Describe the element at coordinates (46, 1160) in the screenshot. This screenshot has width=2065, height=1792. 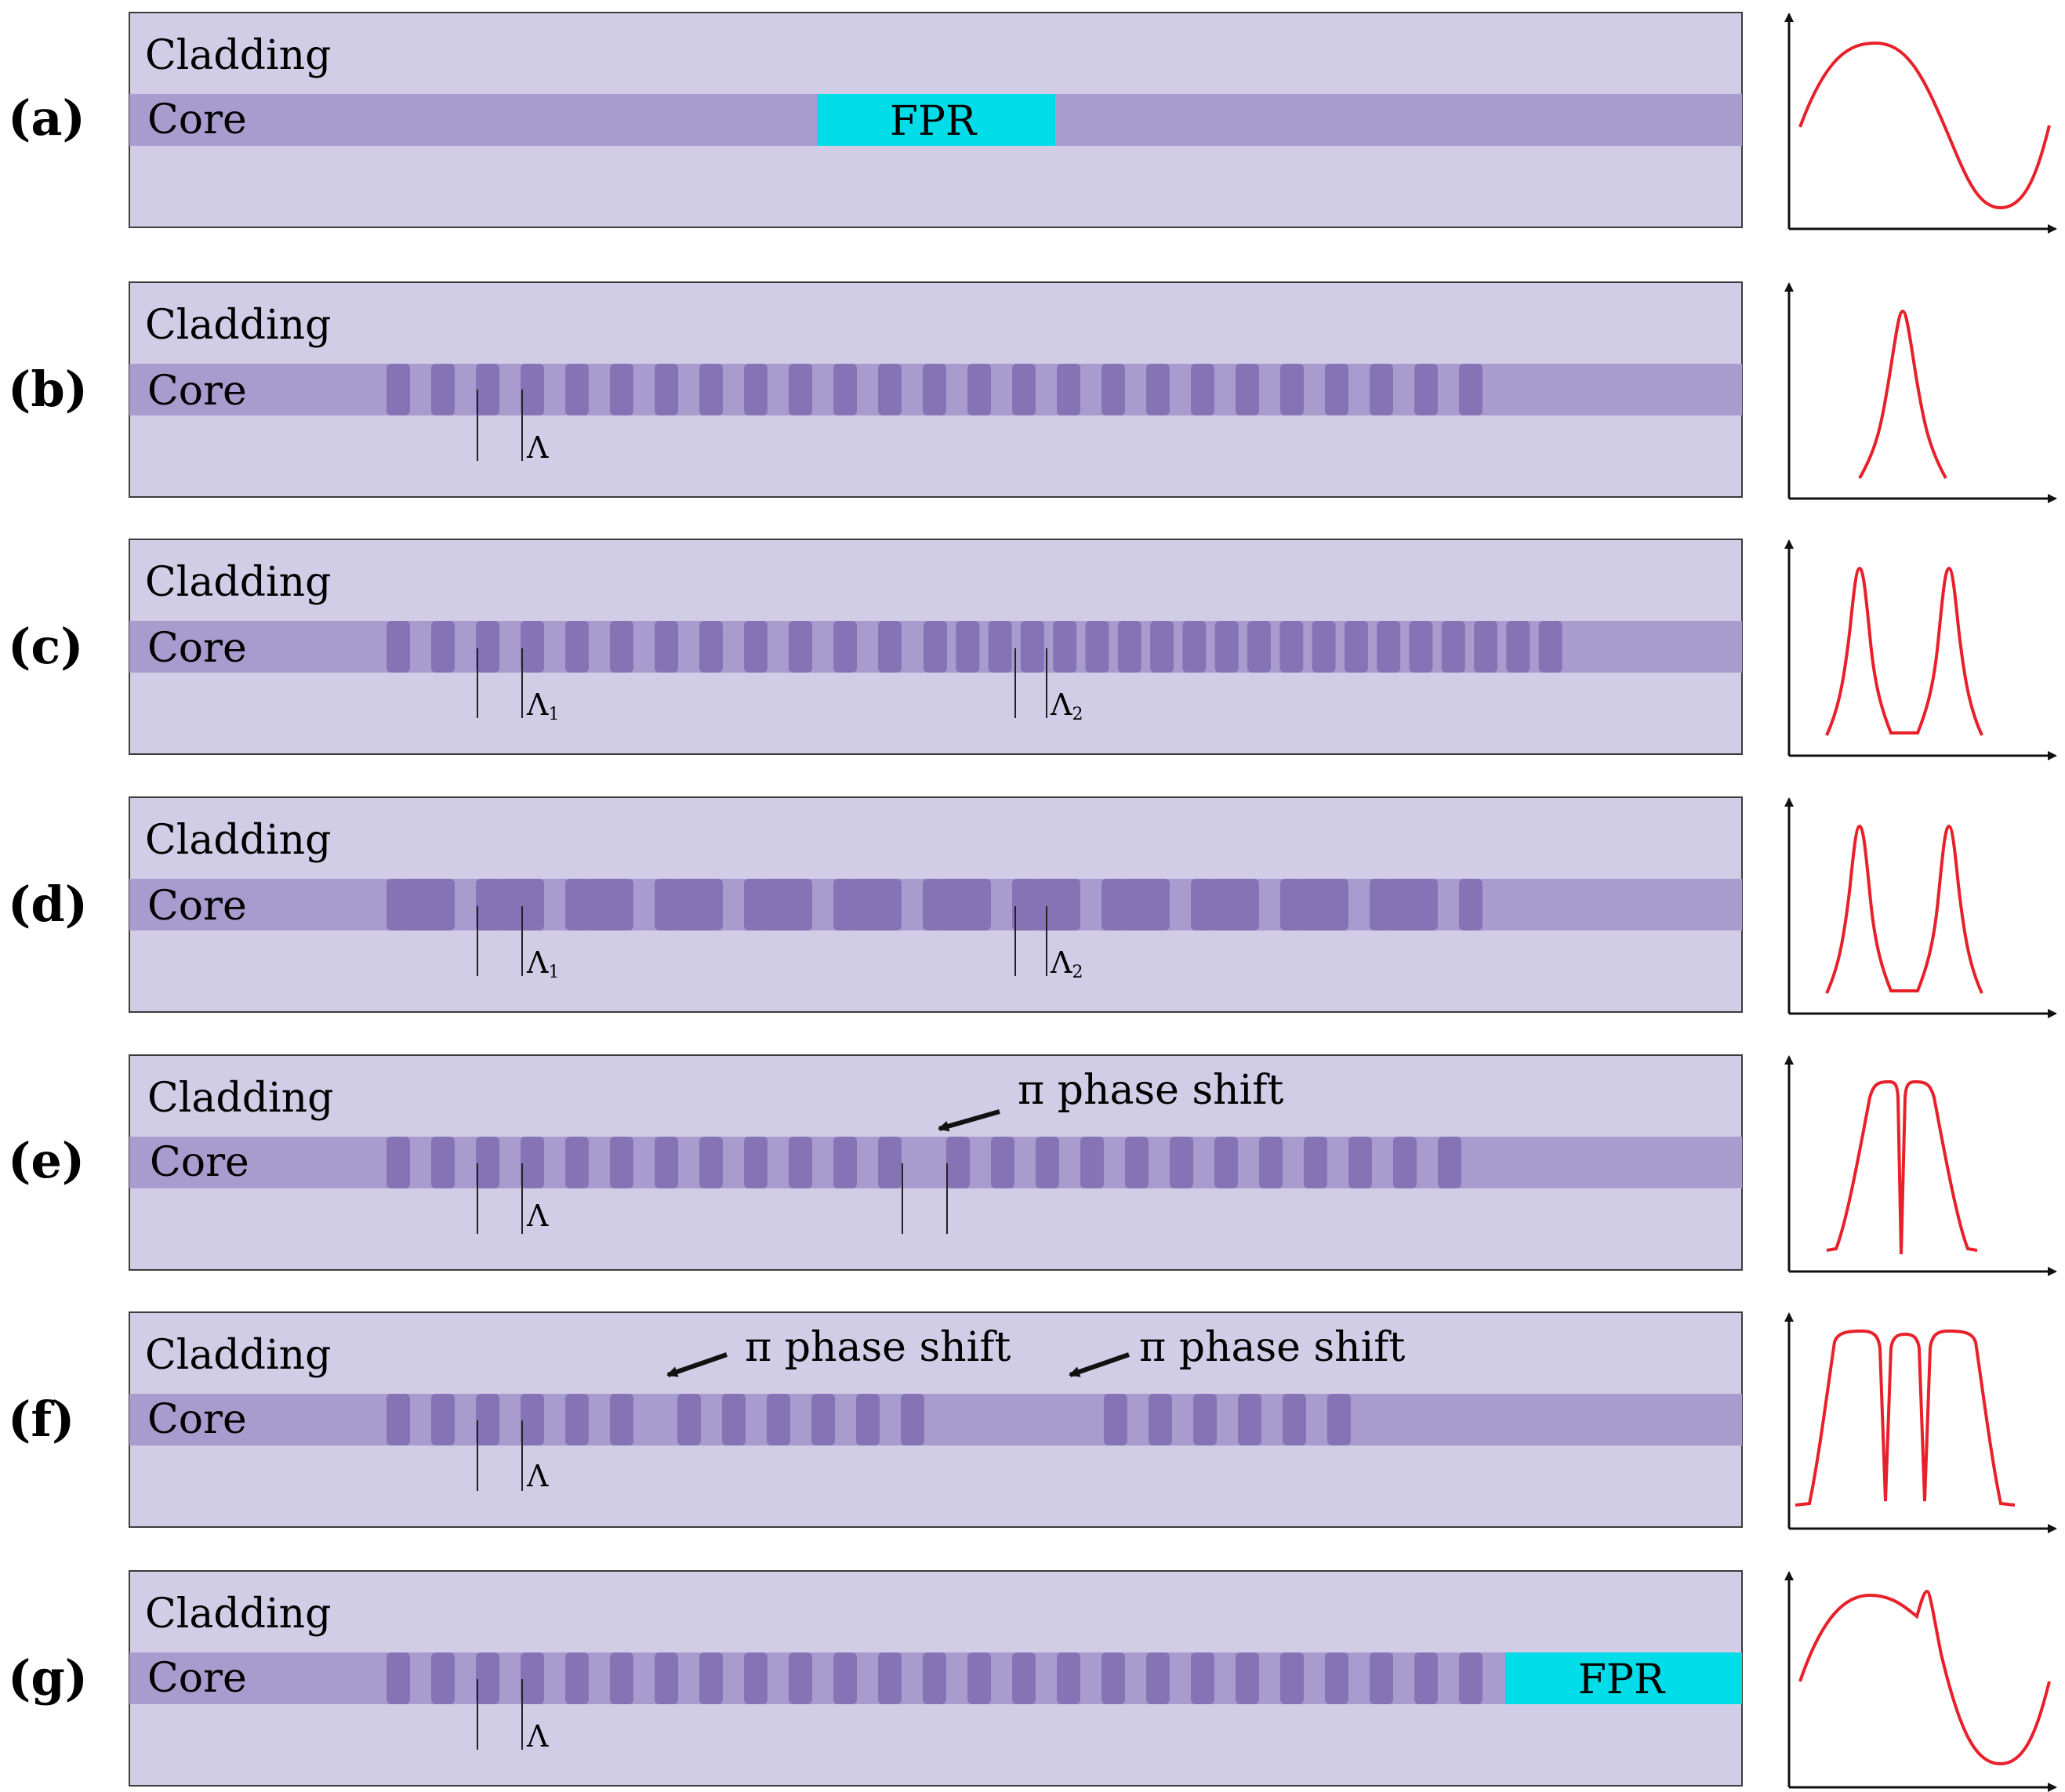
I see `panel-label: (e)` at that location.